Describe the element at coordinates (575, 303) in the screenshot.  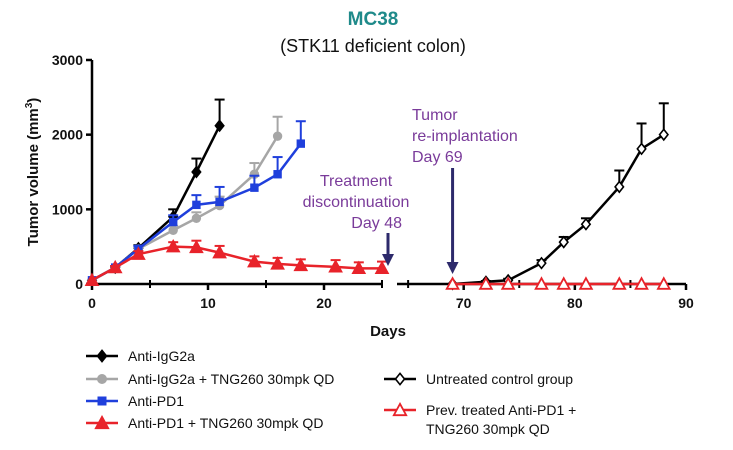
I see `x-tick-label: 80` at that location.